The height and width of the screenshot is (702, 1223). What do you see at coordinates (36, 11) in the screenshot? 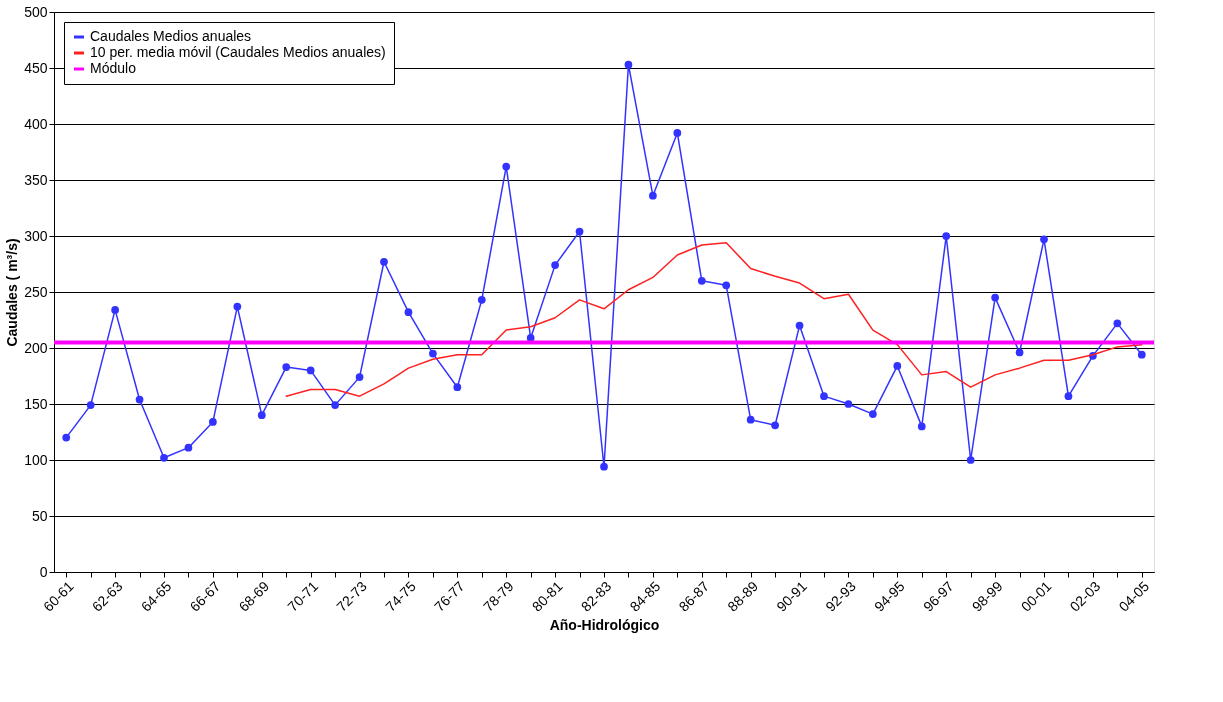
I see `y-tick-label: 500` at bounding box center [36, 11].